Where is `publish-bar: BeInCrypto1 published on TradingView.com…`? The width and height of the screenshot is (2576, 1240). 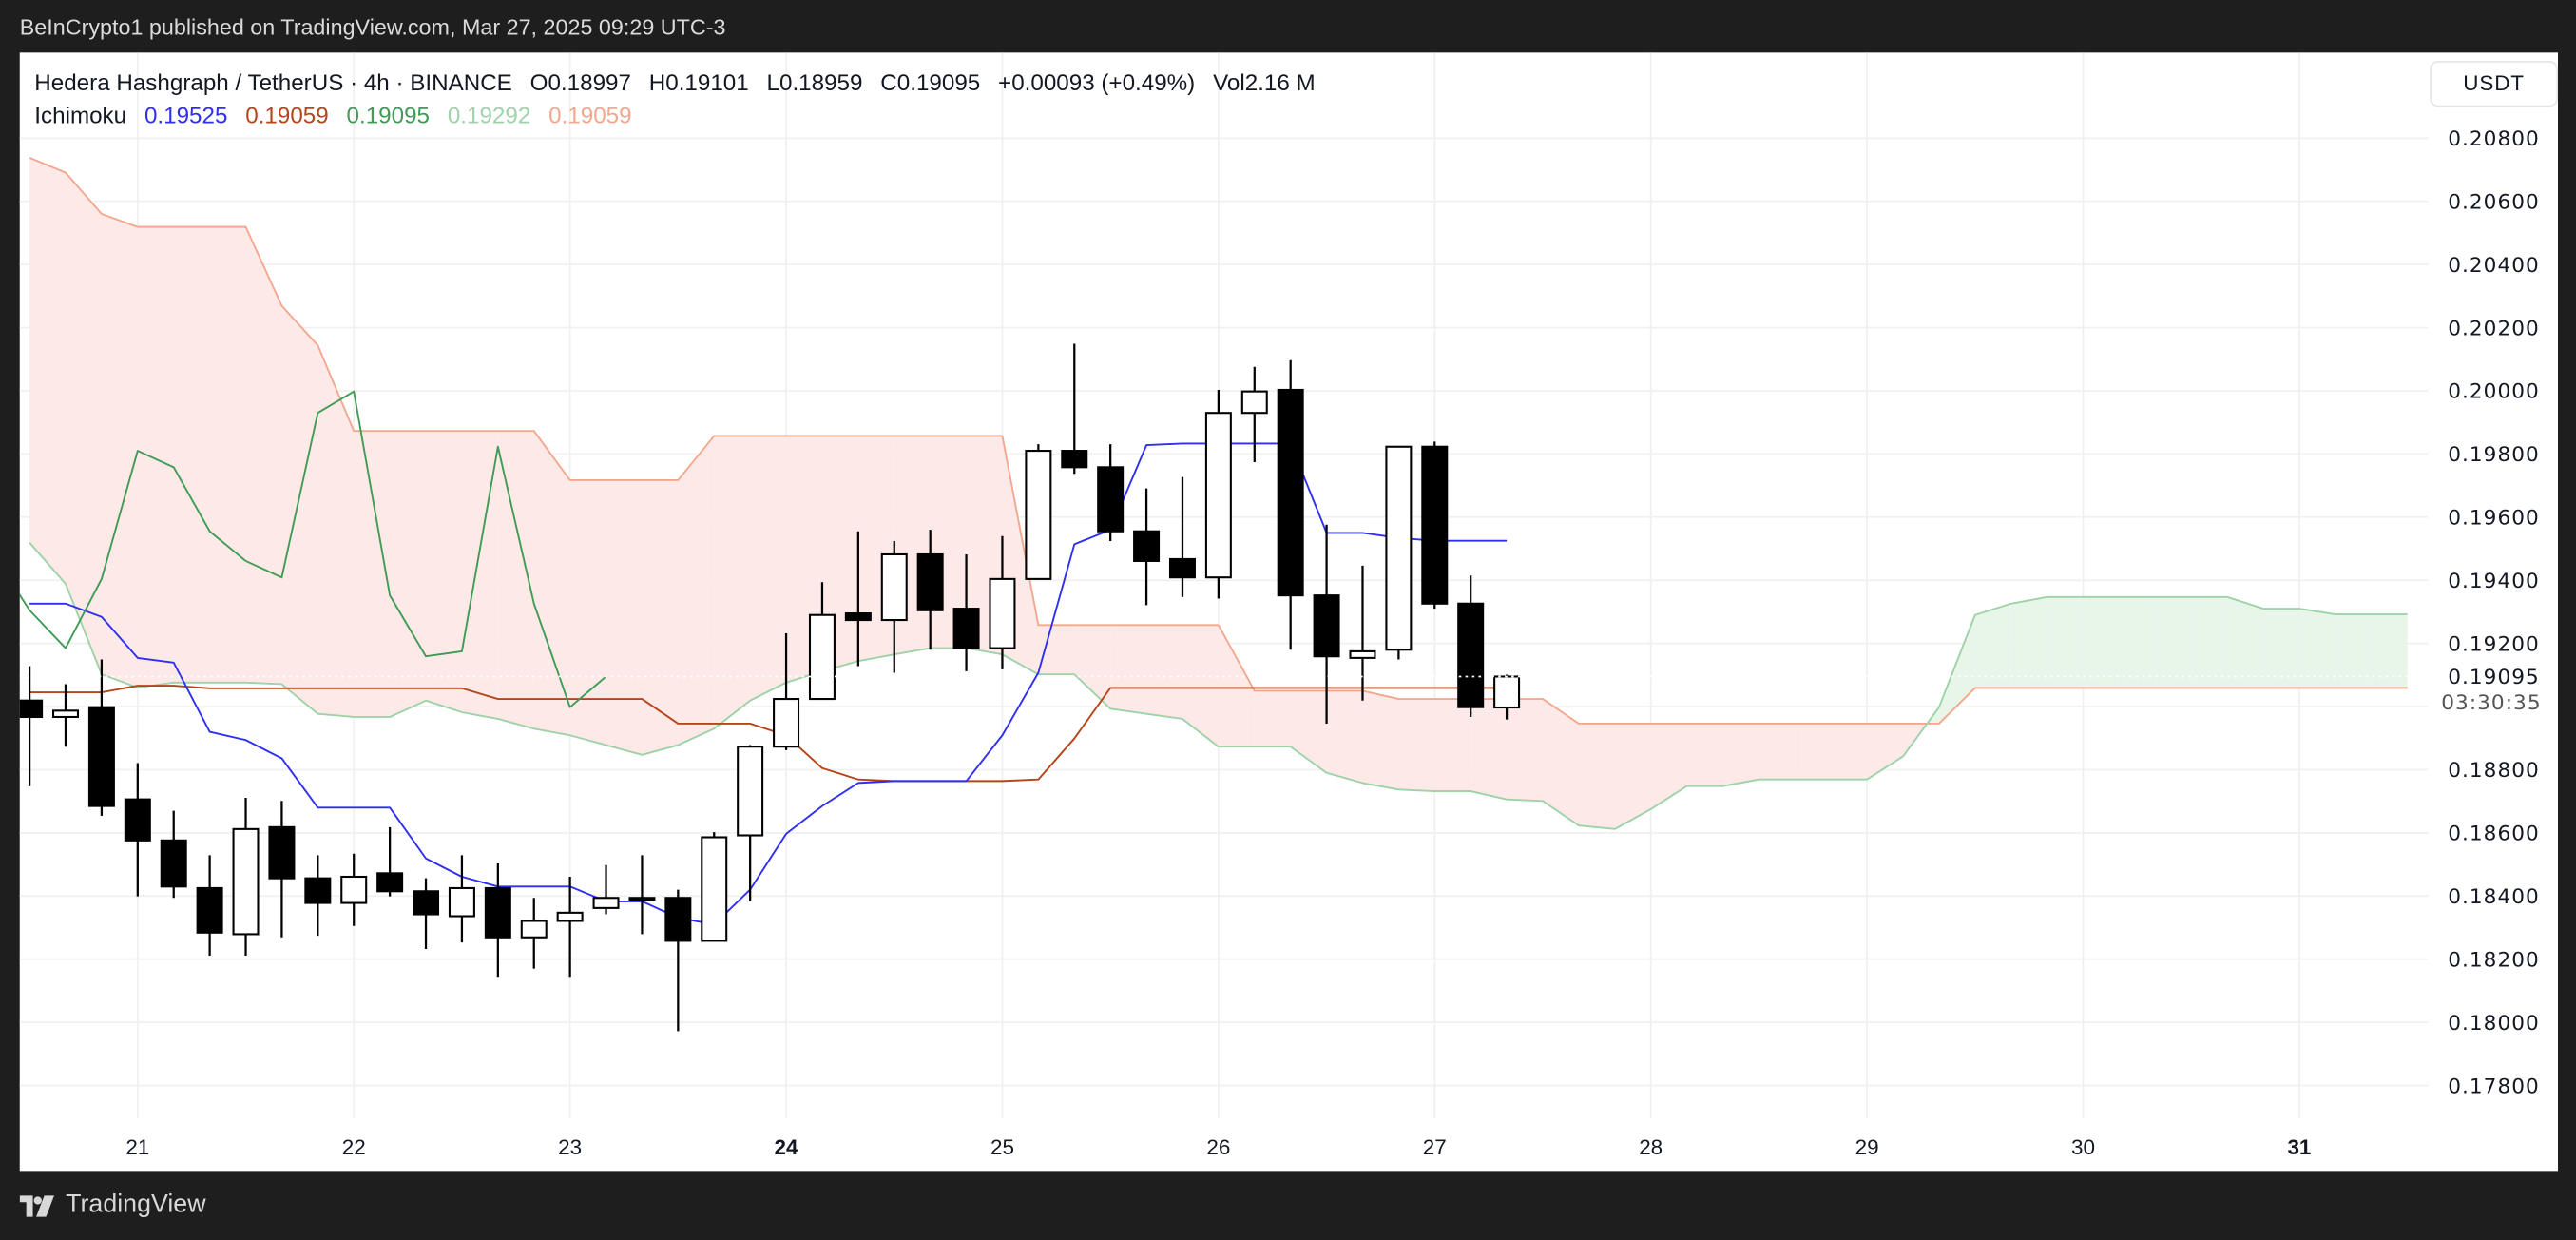 publish-bar: BeInCrypto1 published on TradingView.com… is located at coordinates (1288, 26).